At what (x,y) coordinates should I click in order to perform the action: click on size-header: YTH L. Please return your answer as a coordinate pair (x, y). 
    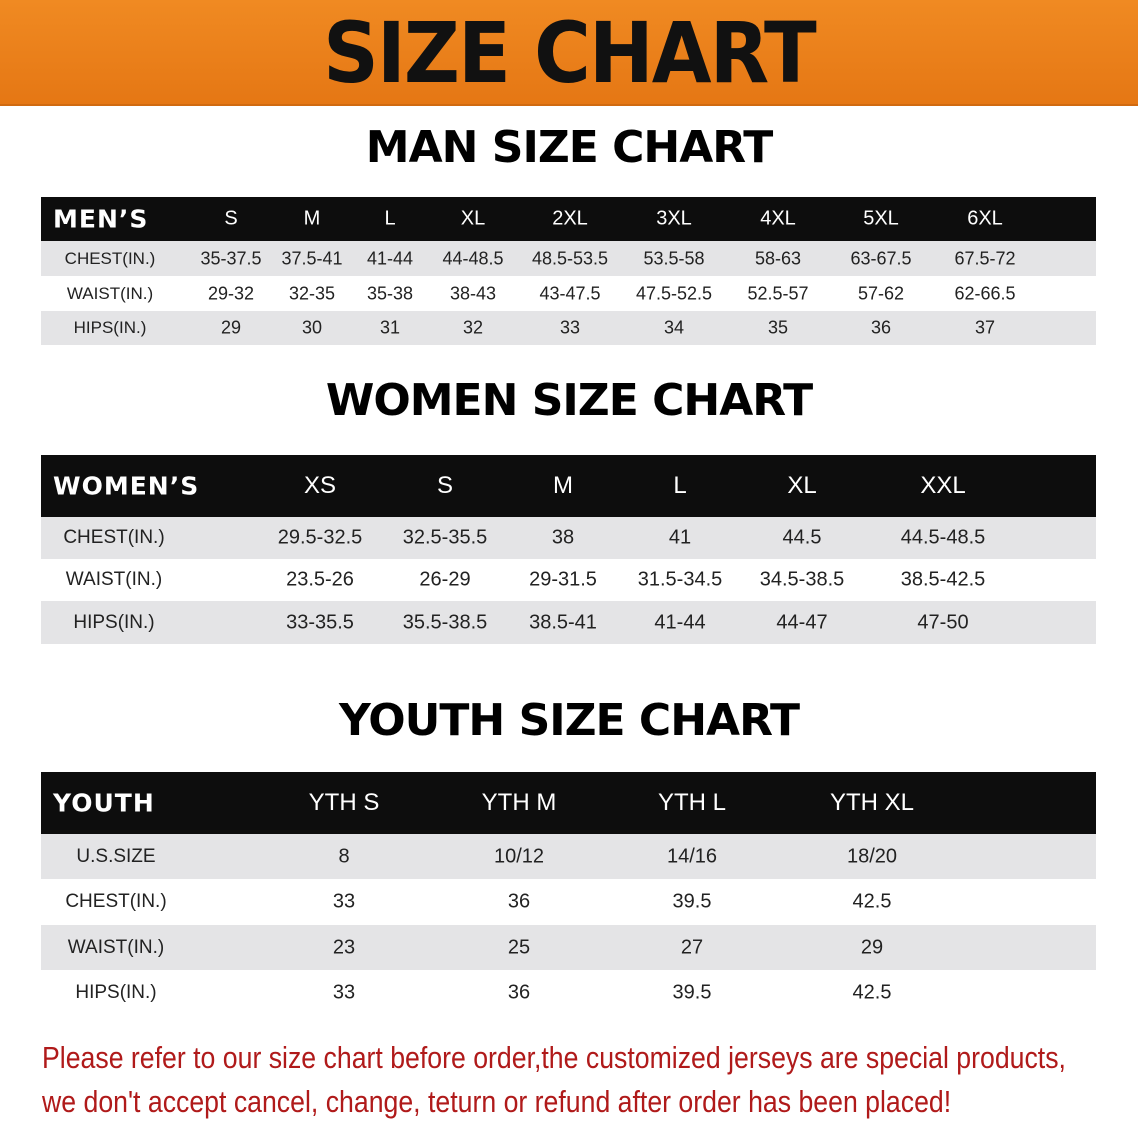
    Looking at the image, I should click on (692, 802).